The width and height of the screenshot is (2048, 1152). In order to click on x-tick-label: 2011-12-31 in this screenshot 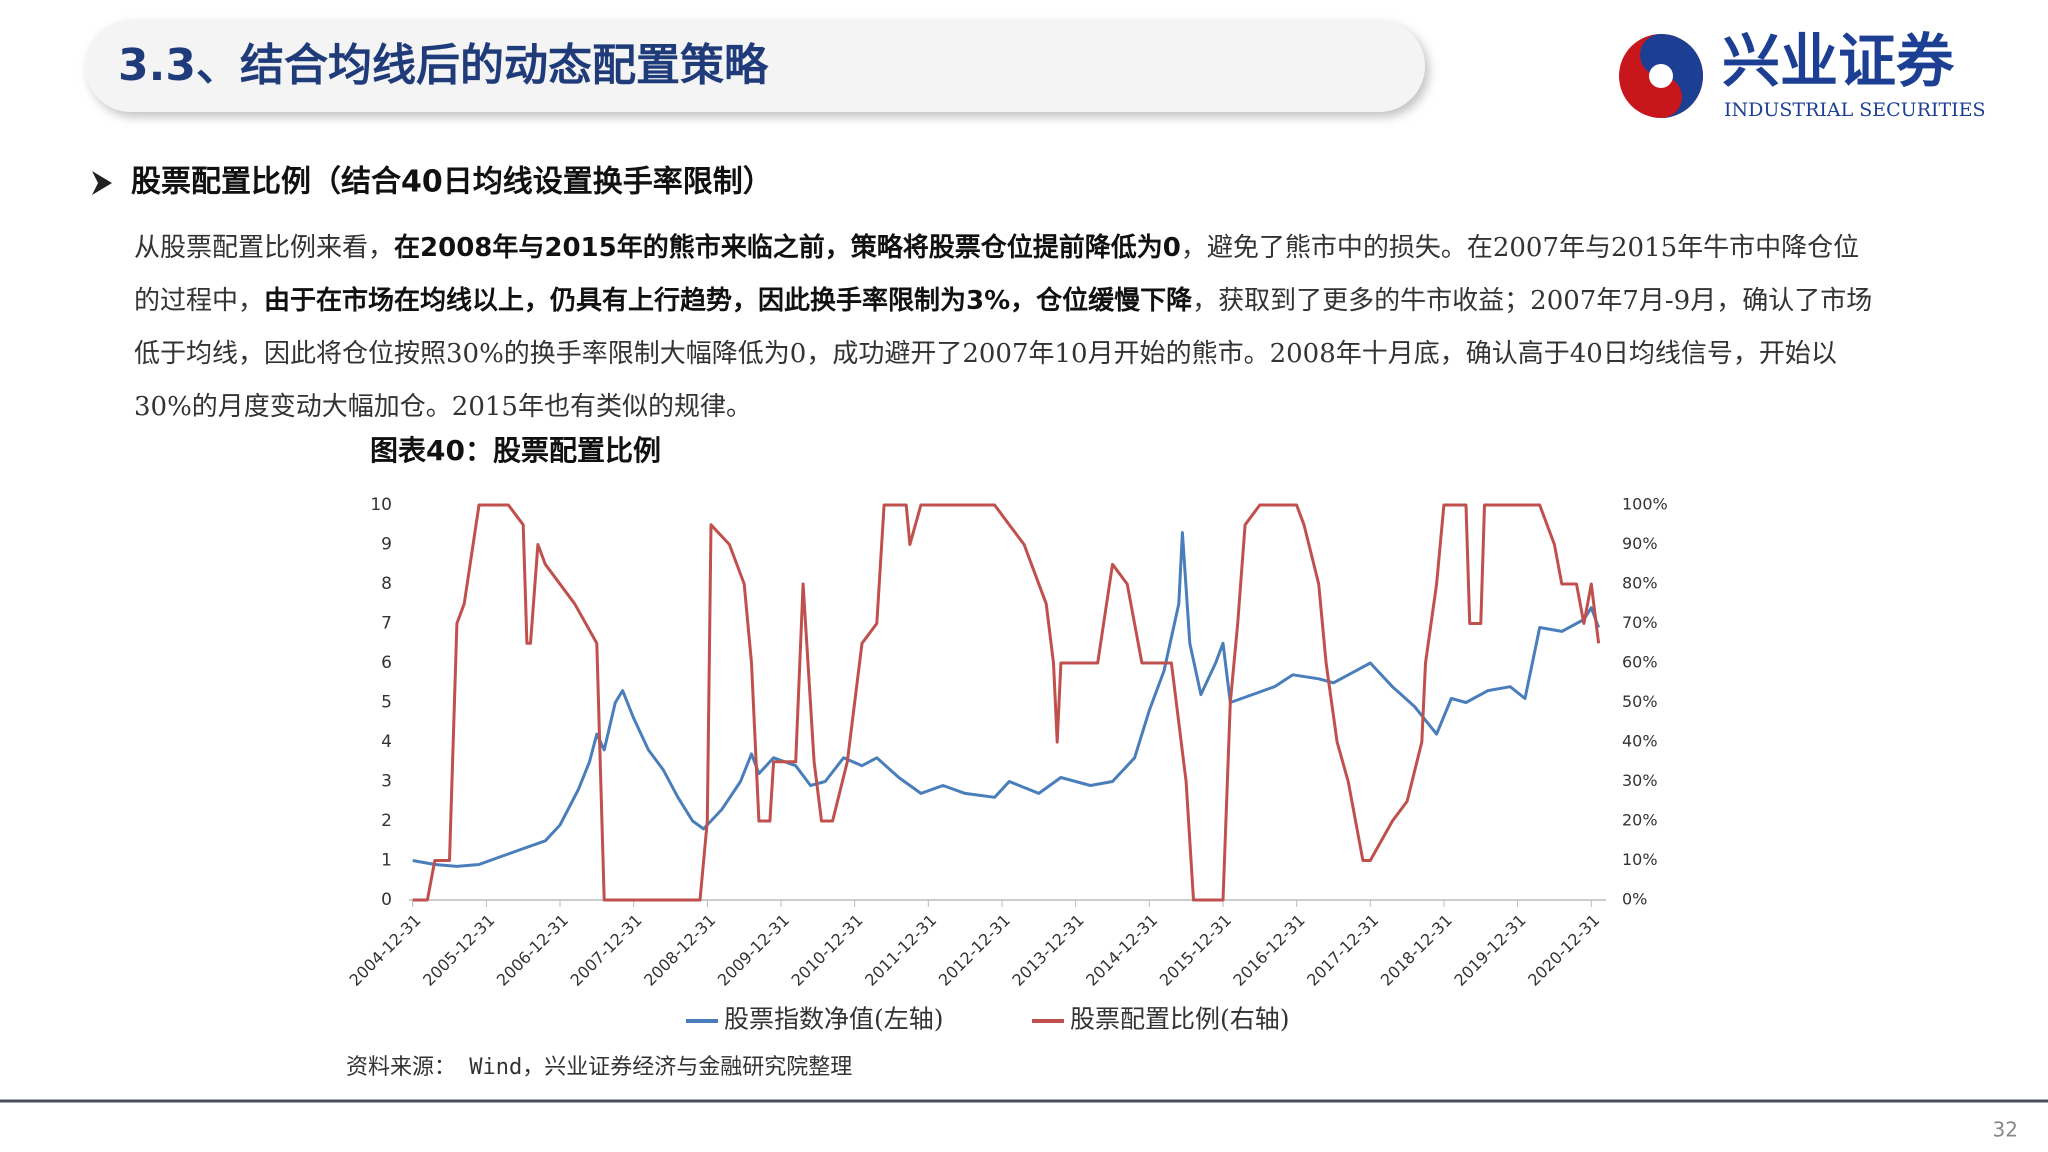, I will do `click(900, 950)`.